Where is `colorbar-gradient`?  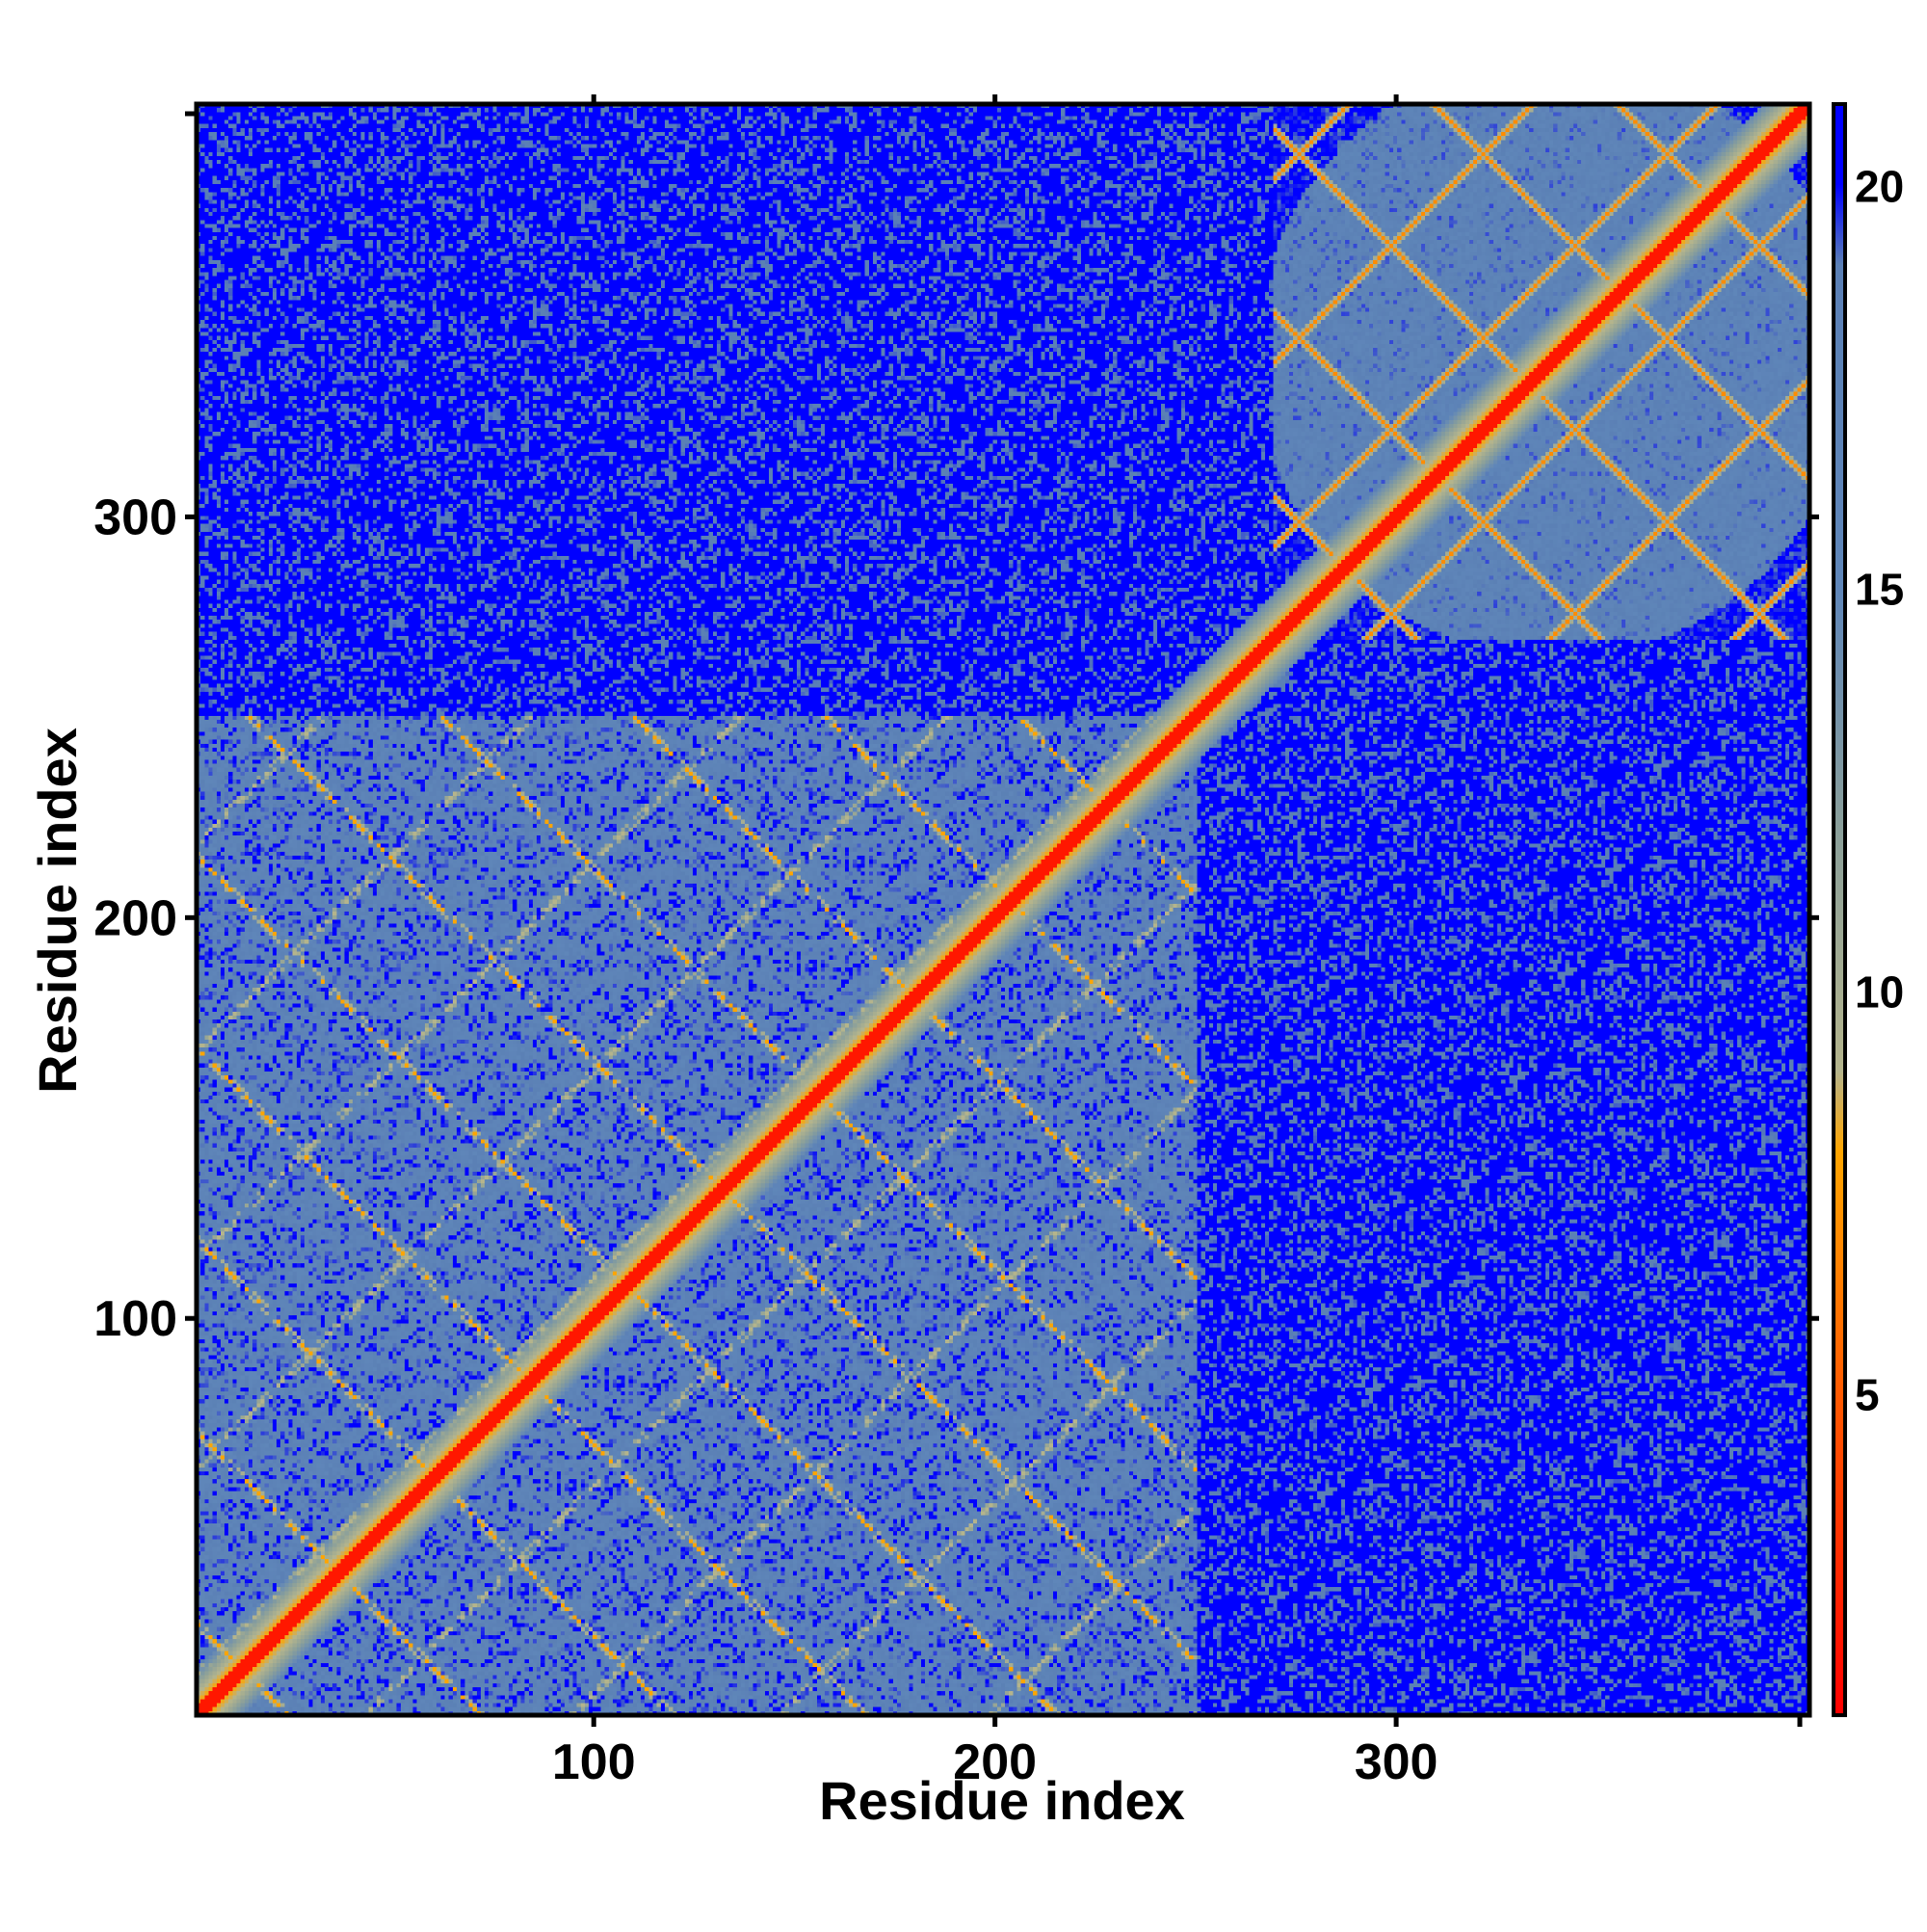
colorbar-gradient is located at coordinates (1840, 909).